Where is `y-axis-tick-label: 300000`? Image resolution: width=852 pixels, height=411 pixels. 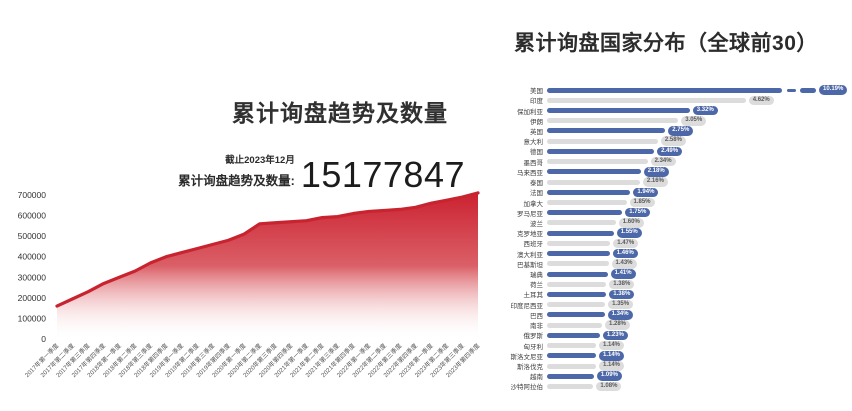
y-axis-tick-label: 300000 is located at coordinates (32, 277).